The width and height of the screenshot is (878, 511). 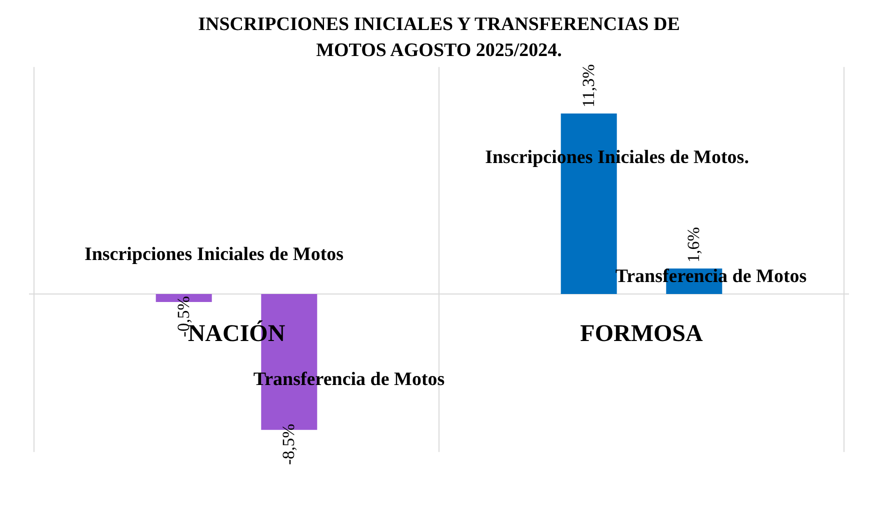 What do you see at coordinates (288, 444) in the screenshot?
I see `data-label: -8,5%` at bounding box center [288, 444].